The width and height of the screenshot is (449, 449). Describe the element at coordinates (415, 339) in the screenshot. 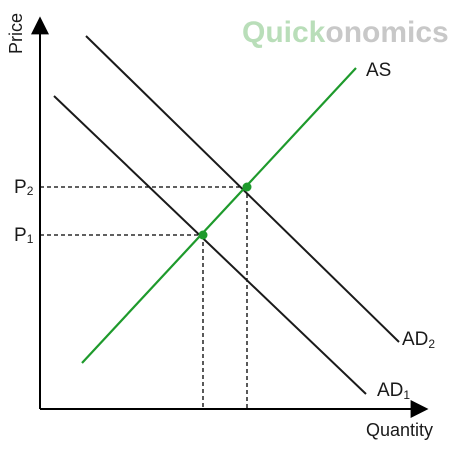

I see `ad2-label-main: AD` at that location.